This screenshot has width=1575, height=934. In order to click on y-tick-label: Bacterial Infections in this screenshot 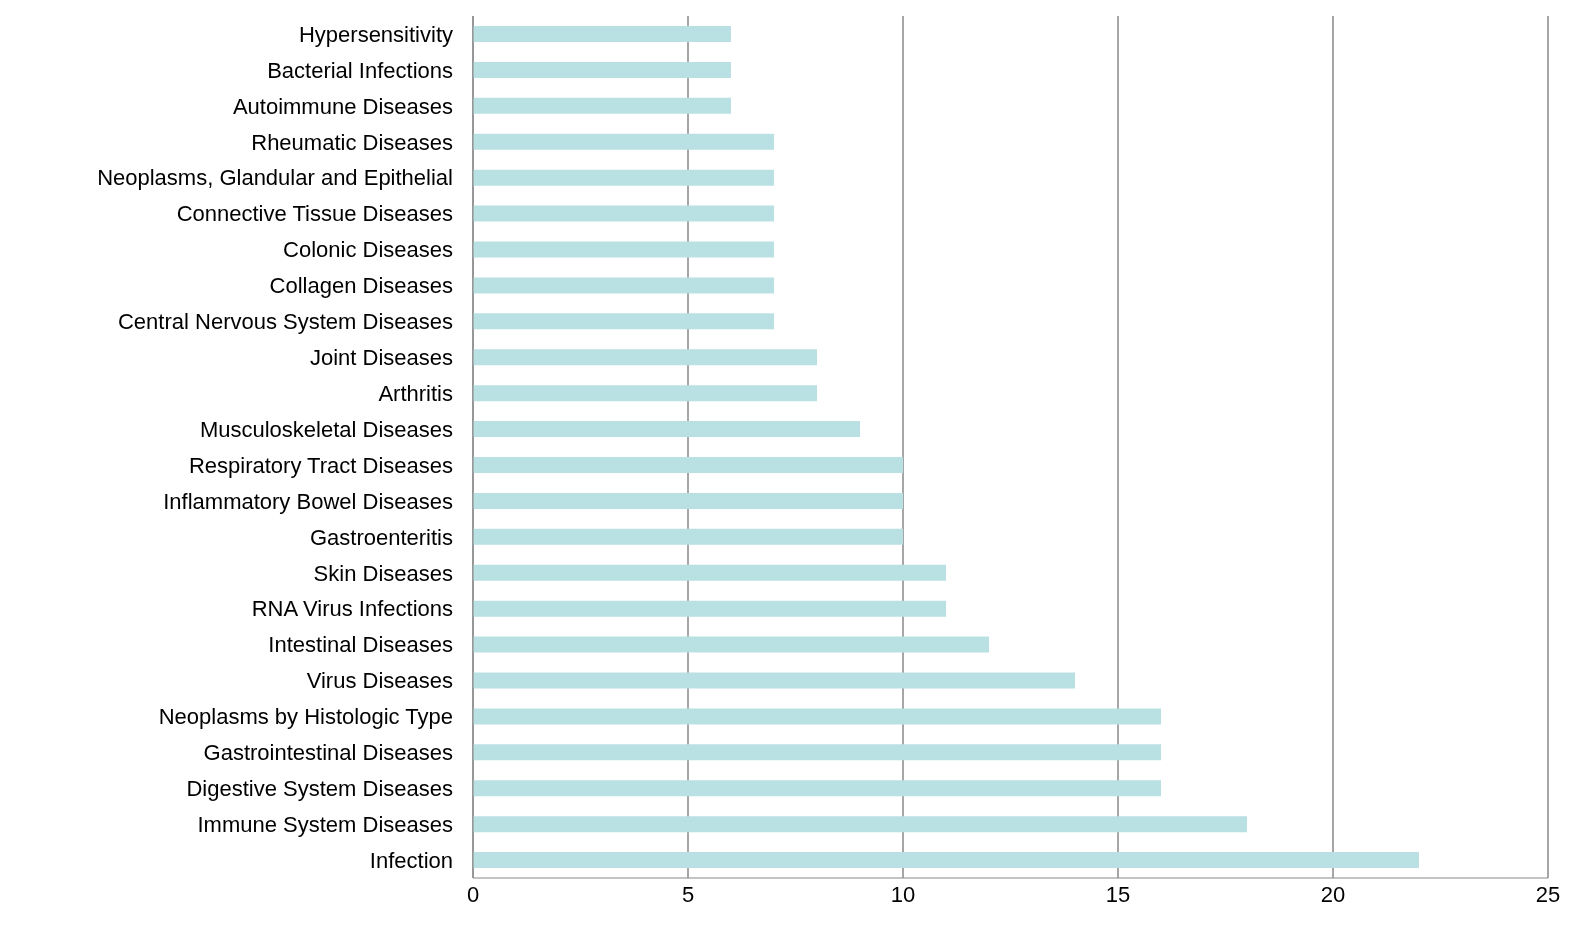, I will do `click(360, 70)`.